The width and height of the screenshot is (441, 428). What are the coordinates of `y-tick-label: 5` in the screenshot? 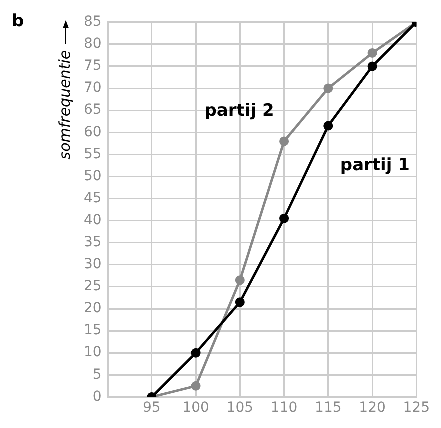 It's located at (97, 374).